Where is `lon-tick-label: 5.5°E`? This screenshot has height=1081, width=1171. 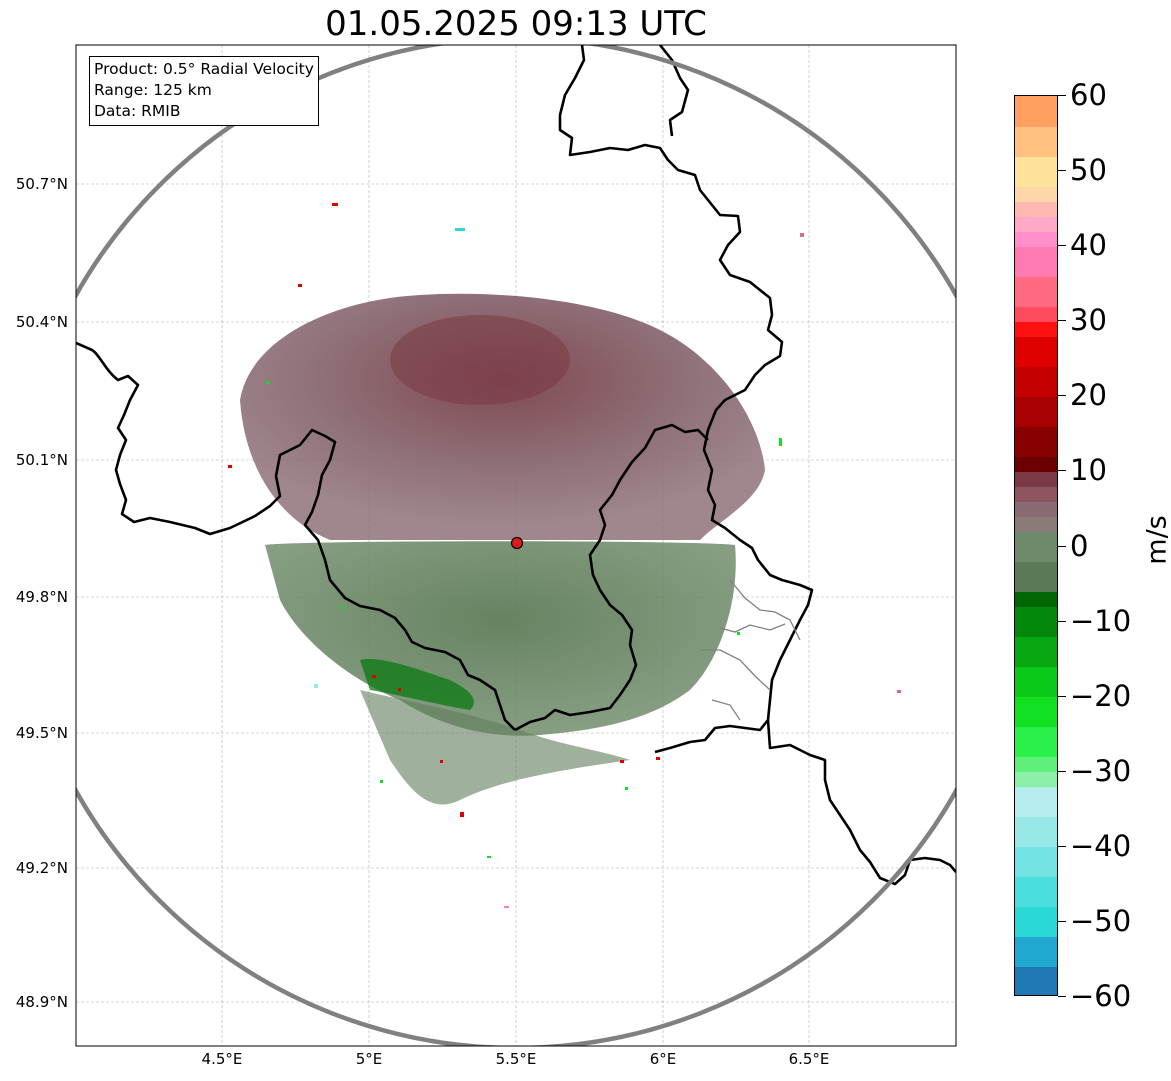
lon-tick-label: 5.5°E is located at coordinates (516, 1059).